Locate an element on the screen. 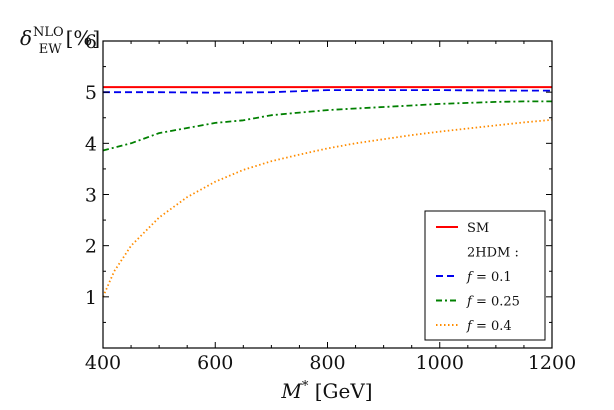 This screenshot has height=410, width=614. x-axis-label: M* [GeV] is located at coordinates (326, 391).